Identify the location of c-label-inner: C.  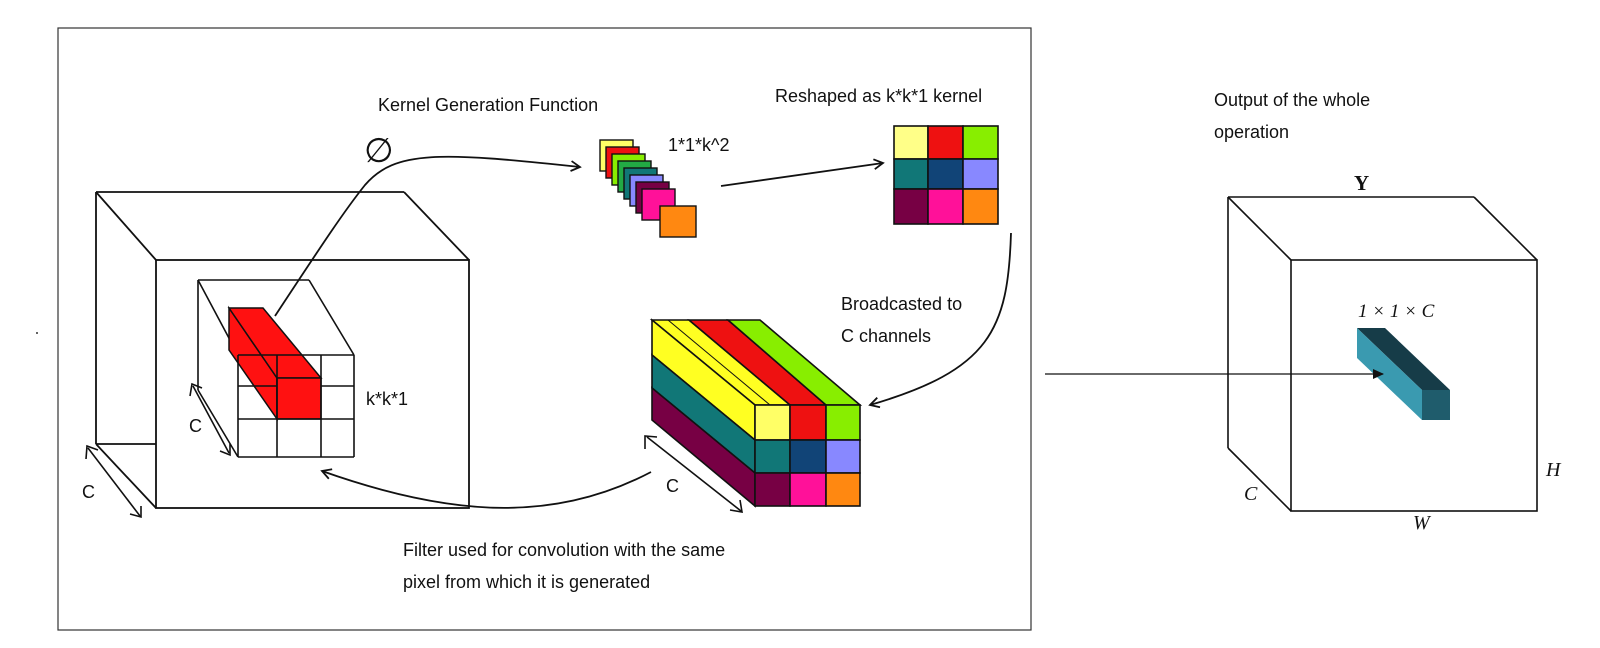
(195, 426).